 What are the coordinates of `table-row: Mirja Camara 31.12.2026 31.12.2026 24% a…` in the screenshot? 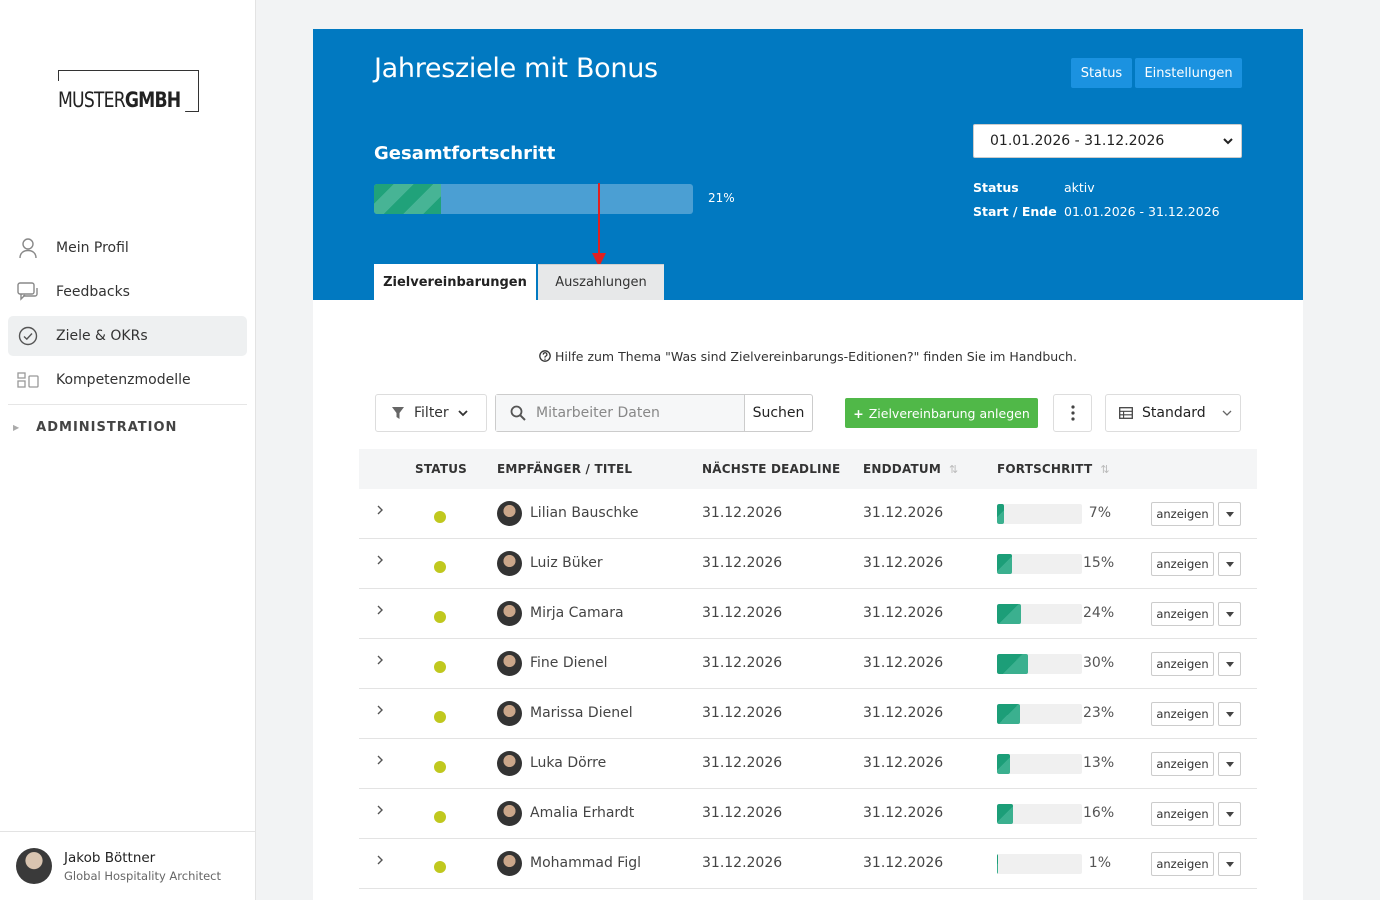 It's located at (808, 614).